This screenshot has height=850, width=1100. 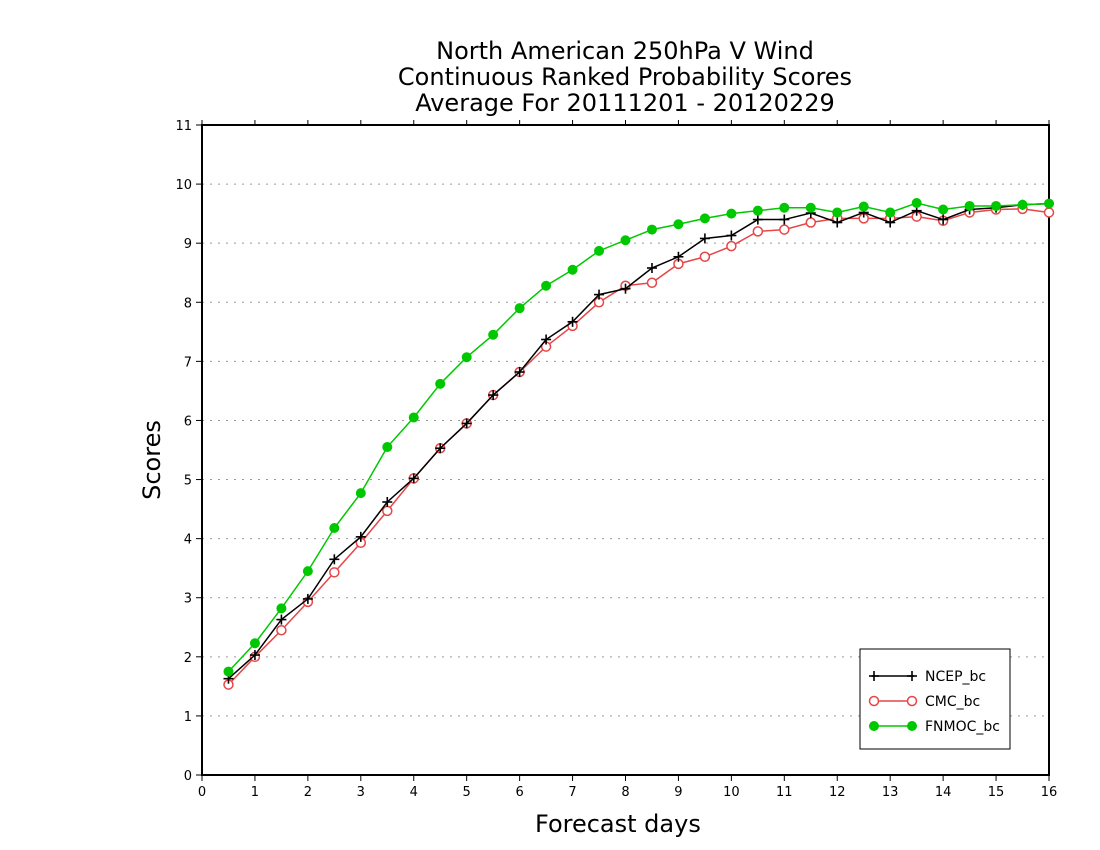 What do you see at coordinates (955, 677) in the screenshot?
I see `legend-label-NCEP_bc: NCEP_bc` at bounding box center [955, 677].